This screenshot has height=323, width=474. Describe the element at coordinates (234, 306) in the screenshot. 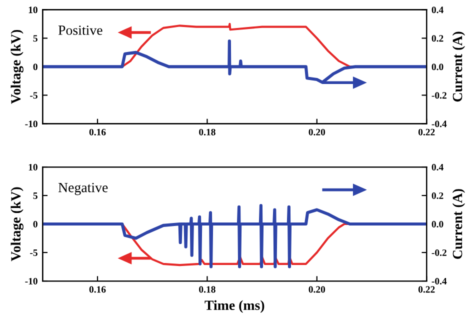

I see `x-axis-title: Time (ms)` at that location.